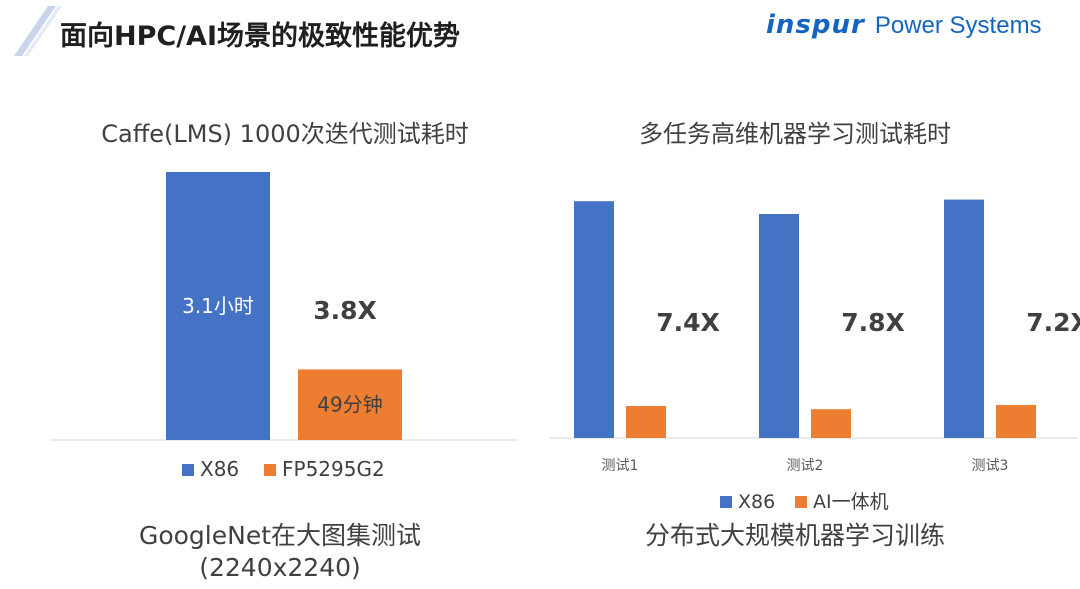 Image resolution: width=1080 pixels, height=589 pixels. I want to click on x-tick-label: 测试1, so click(620, 466).